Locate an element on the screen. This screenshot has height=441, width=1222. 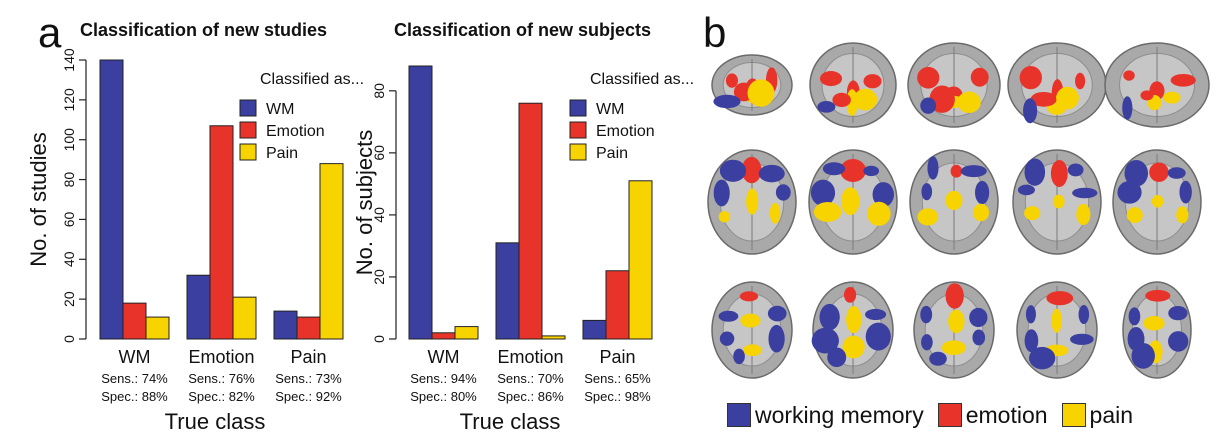
brain-legend-item: working memory is located at coordinates (825, 415).